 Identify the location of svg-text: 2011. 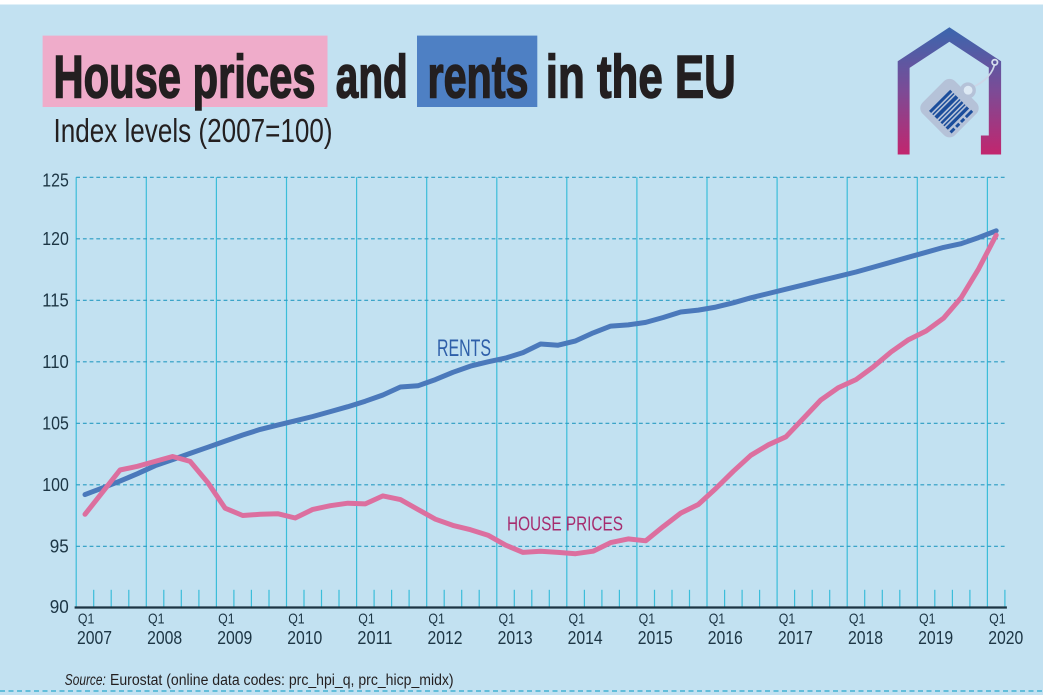
(374, 637).